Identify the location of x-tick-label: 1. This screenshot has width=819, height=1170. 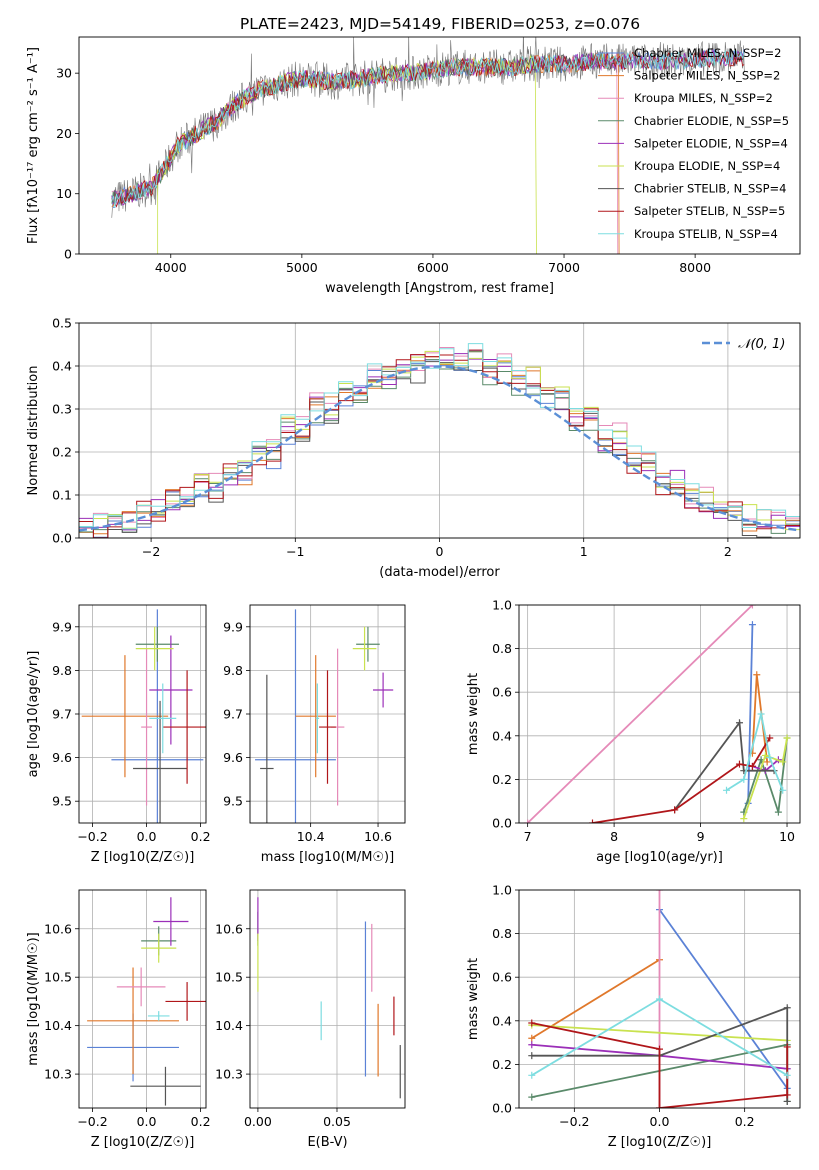
(584, 551).